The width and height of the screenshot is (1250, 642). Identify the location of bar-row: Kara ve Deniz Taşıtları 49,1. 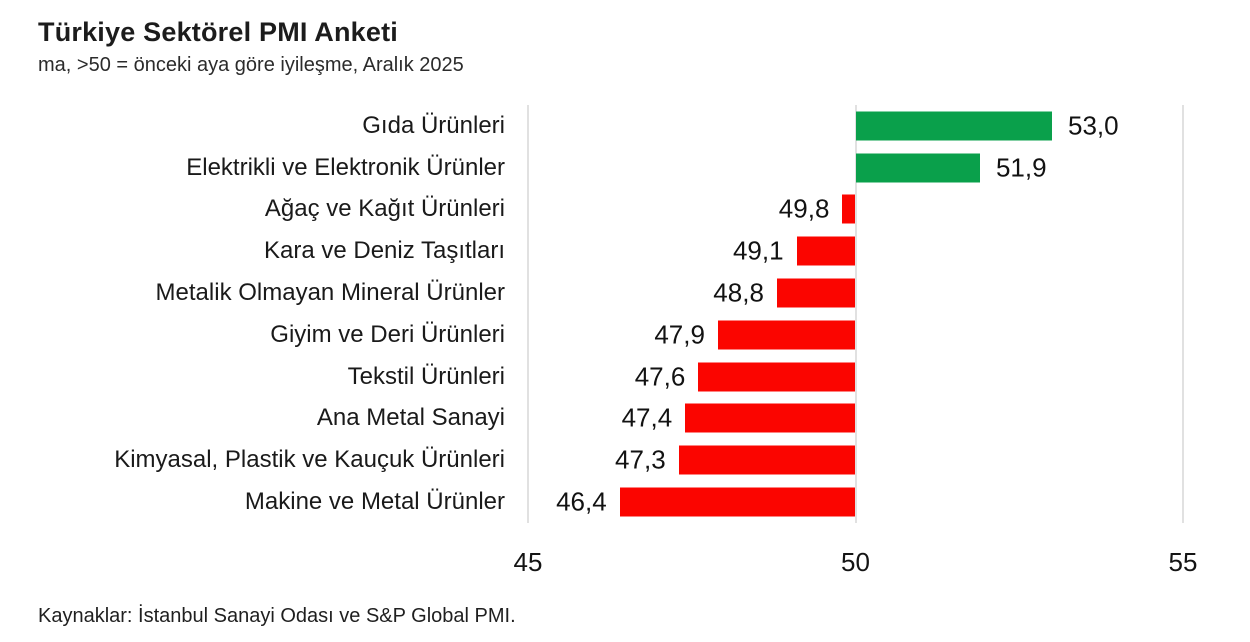
(625, 251).